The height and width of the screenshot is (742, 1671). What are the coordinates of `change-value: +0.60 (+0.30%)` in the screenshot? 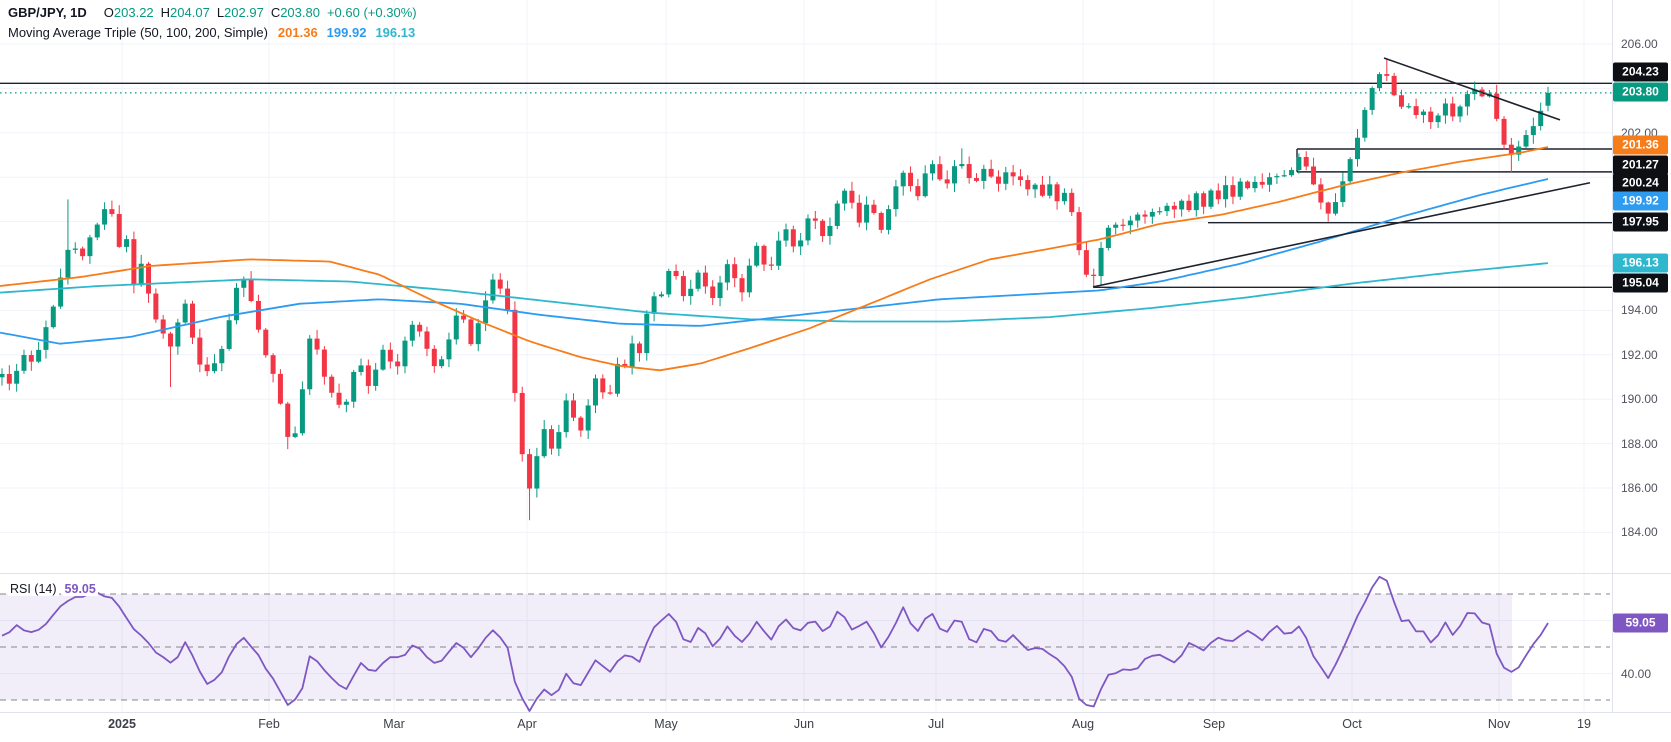 It's located at (371, 12).